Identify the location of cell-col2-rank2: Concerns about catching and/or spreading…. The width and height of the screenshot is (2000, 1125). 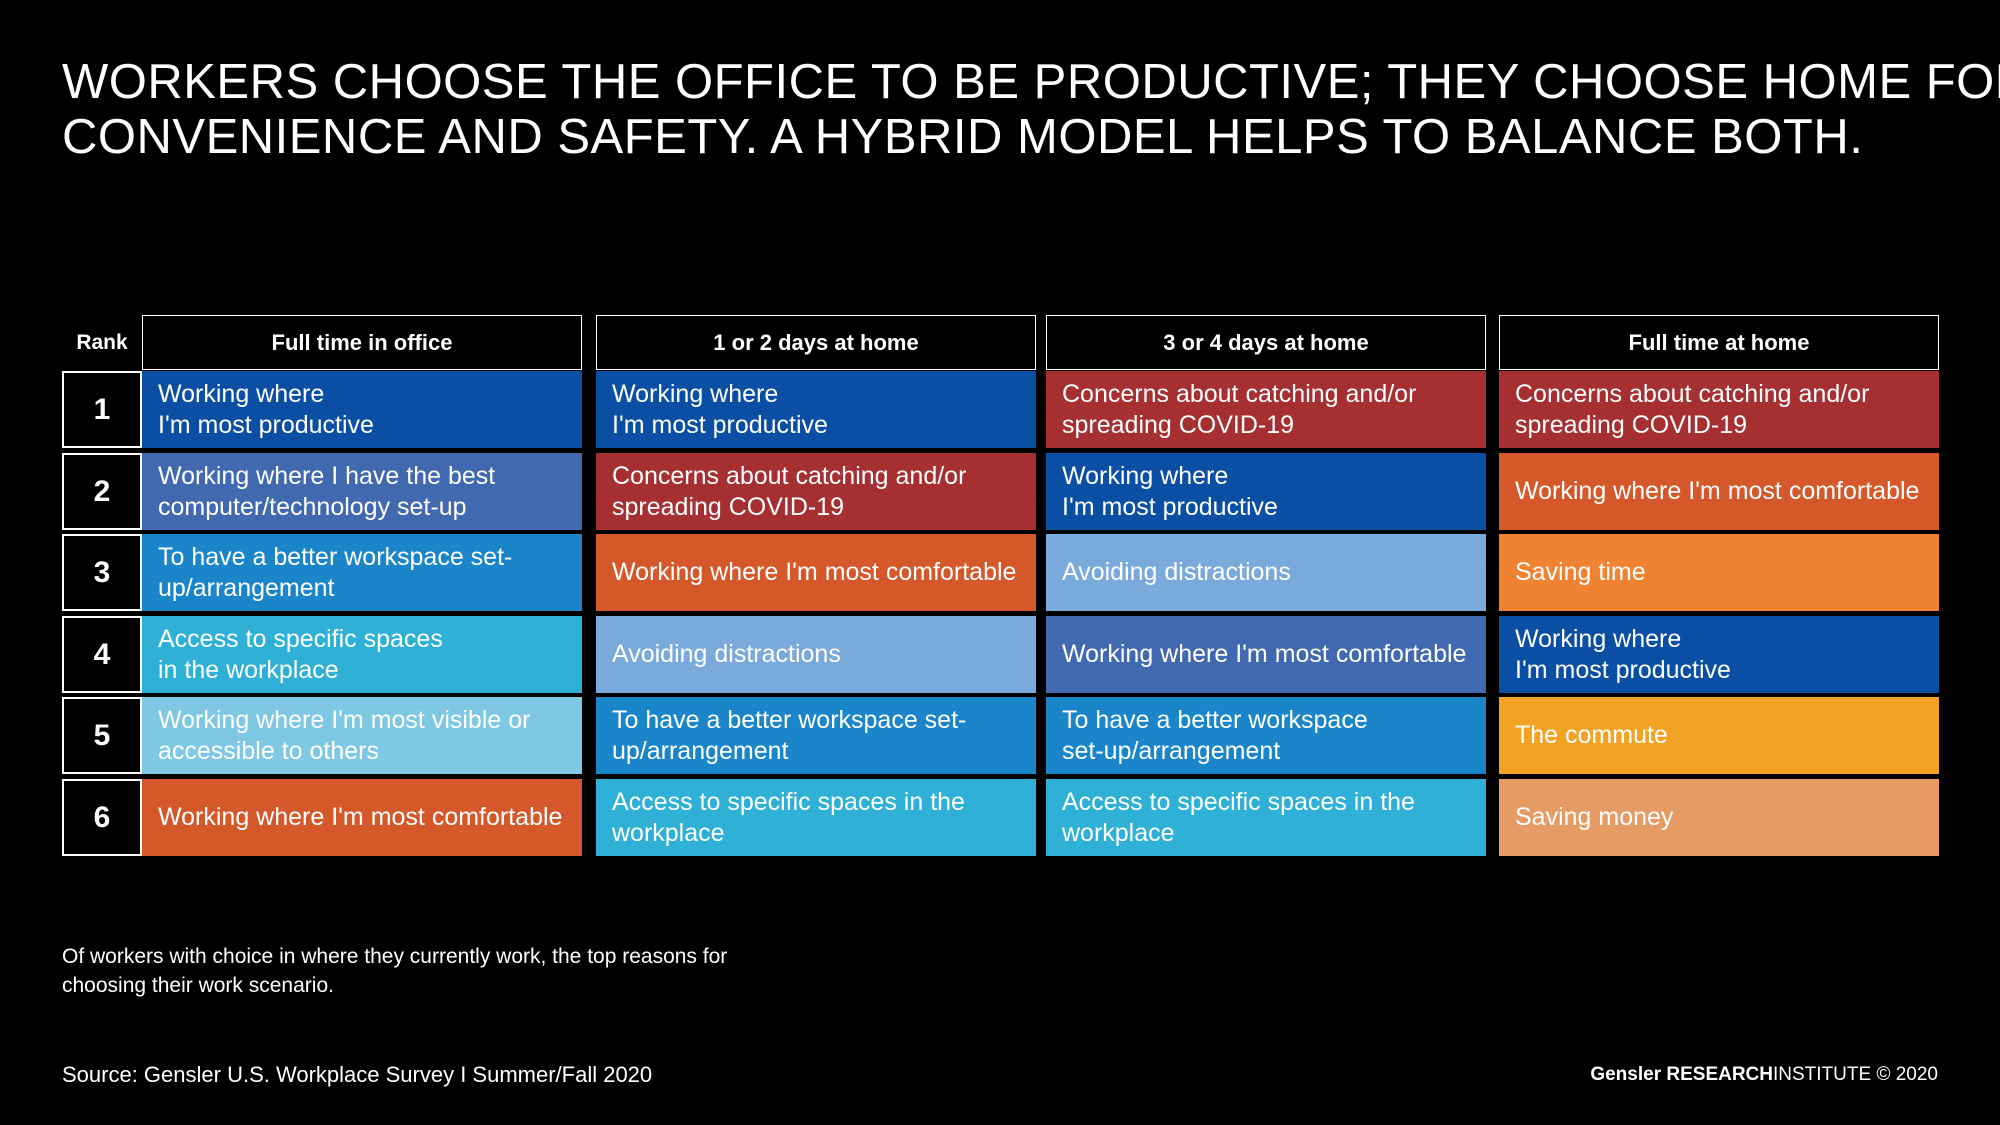
(816, 491).